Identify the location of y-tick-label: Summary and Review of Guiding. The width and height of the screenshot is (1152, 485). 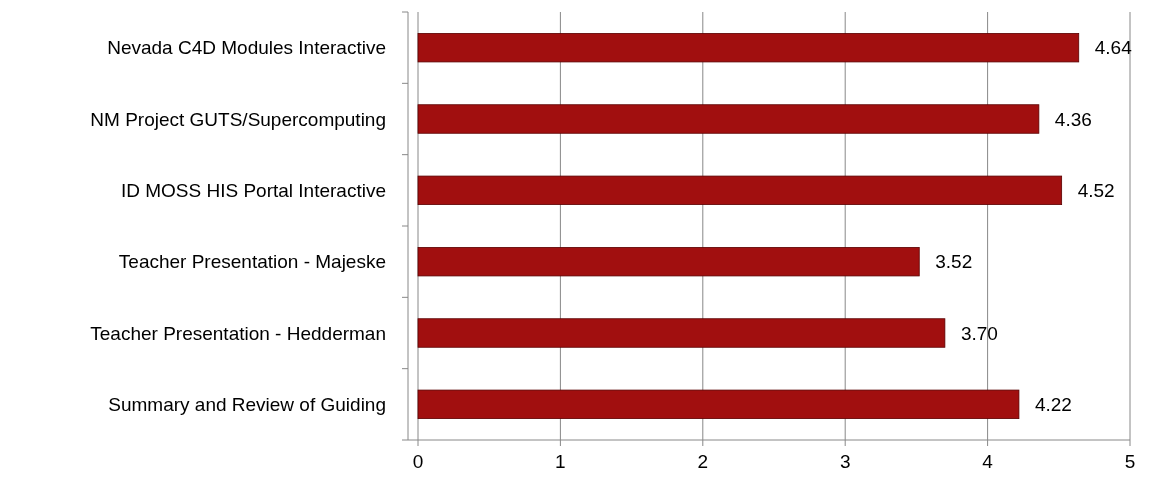
(247, 404).